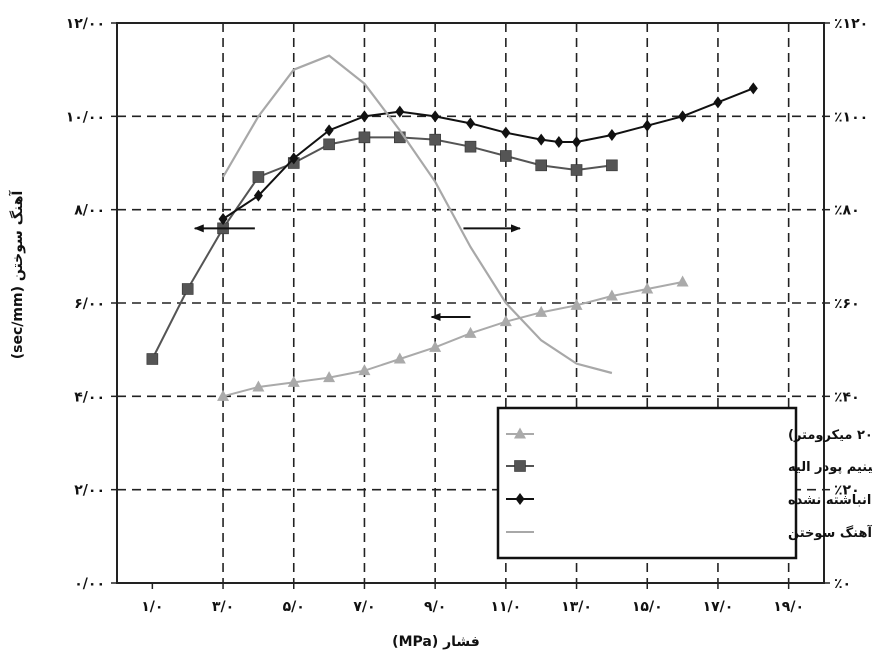  Describe the element at coordinates (830, 466) in the screenshot. I see `legend-label: نانوذرات آلومینیم پودر الیه` at that location.